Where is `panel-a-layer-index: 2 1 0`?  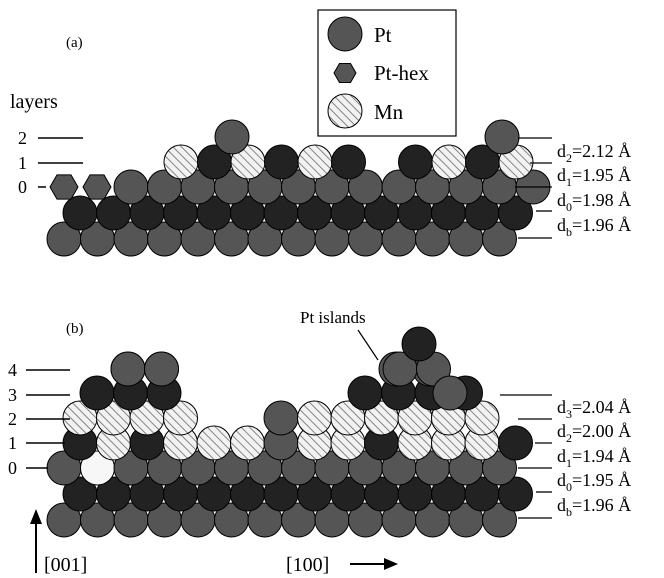
panel-a-layer-index: 2 1 0 is located at coordinates (50, 162).